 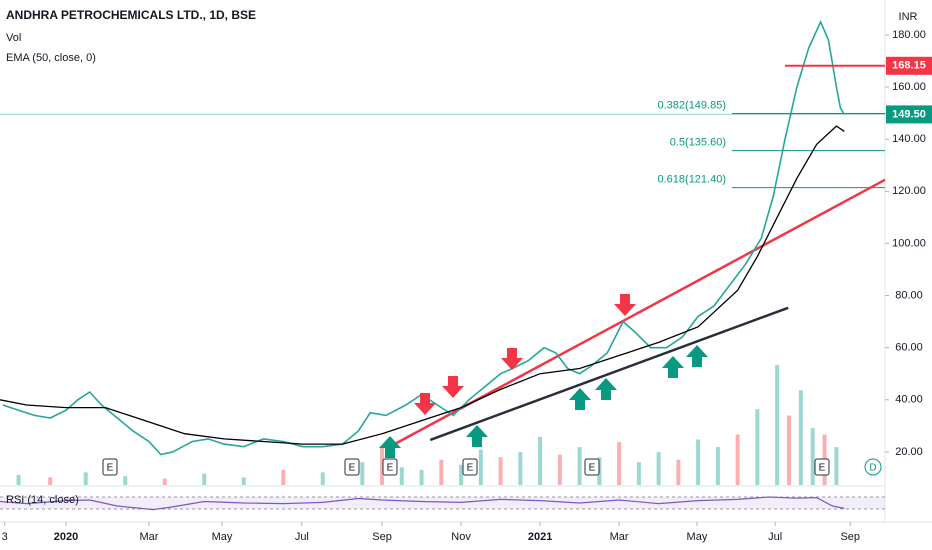 I want to click on rsi-line, so click(x=422, y=503).